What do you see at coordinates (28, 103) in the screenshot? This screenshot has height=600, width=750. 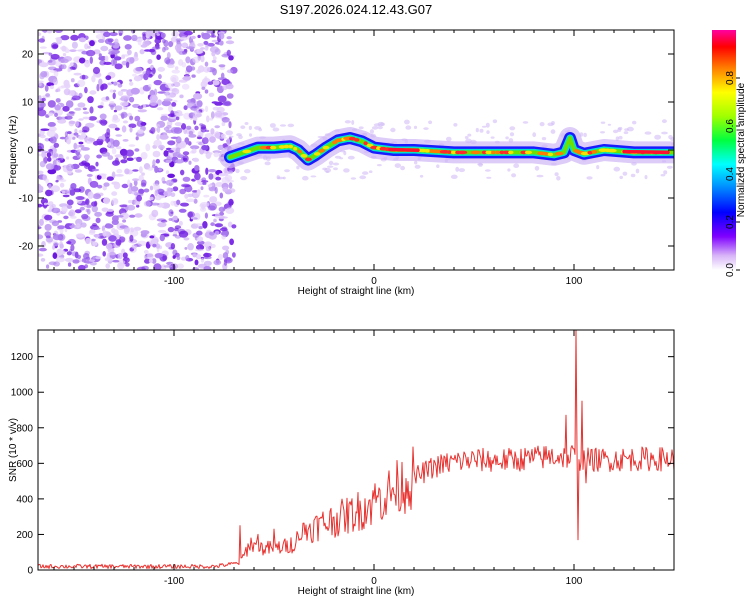 I see `spectrogram-y-tick-label: 10` at bounding box center [28, 103].